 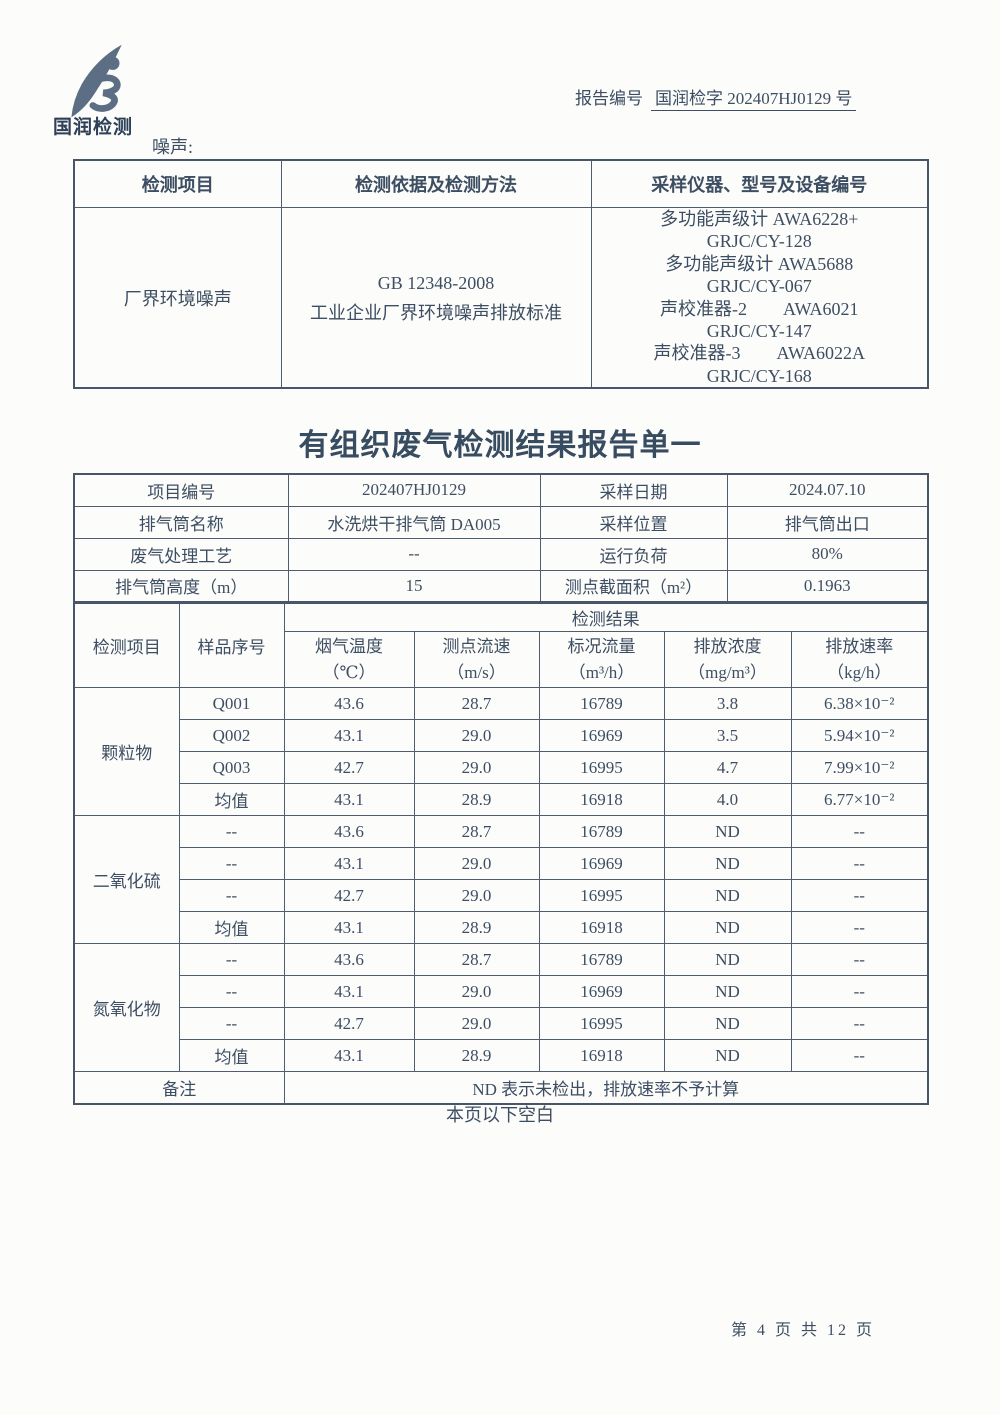 What do you see at coordinates (231, 704) in the screenshot?
I see `cell-sample: Q001` at bounding box center [231, 704].